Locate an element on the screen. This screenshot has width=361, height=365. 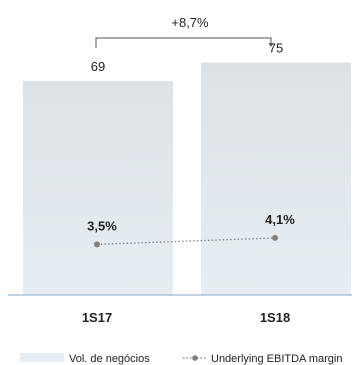
ebitda-margin-line is located at coordinates (186, 241).